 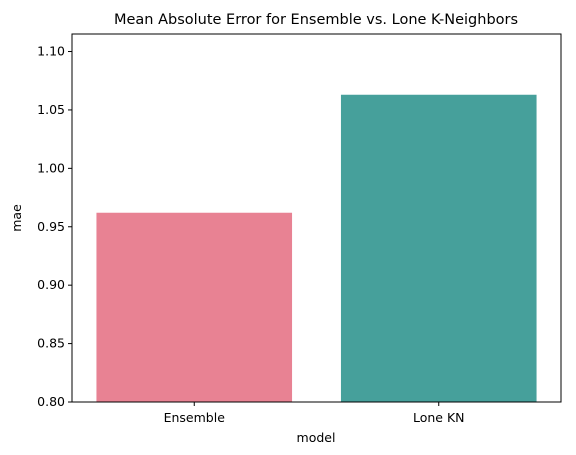 What do you see at coordinates (51, 226) in the screenshot?
I see `y-tick-label: 0.95` at bounding box center [51, 226].